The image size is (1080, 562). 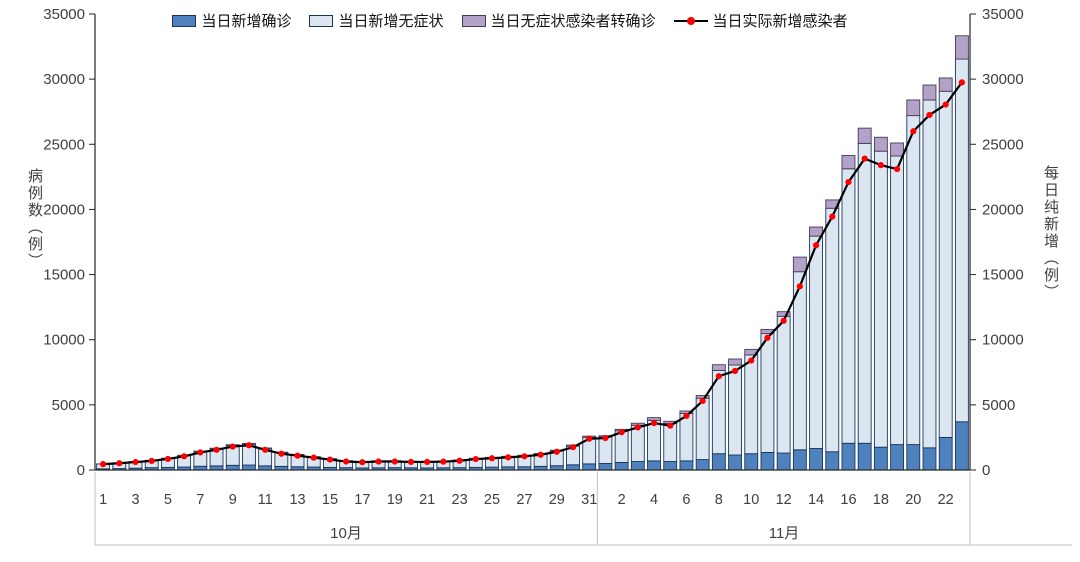 I want to click on day-tick-label: 1, so click(x=103, y=500).